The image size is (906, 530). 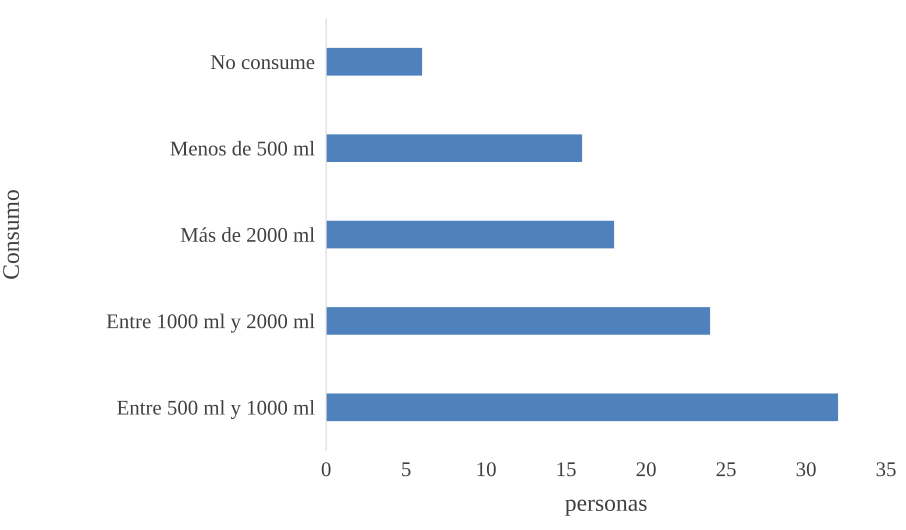 I want to click on y-axis-title: Consumo, so click(x=11, y=234).